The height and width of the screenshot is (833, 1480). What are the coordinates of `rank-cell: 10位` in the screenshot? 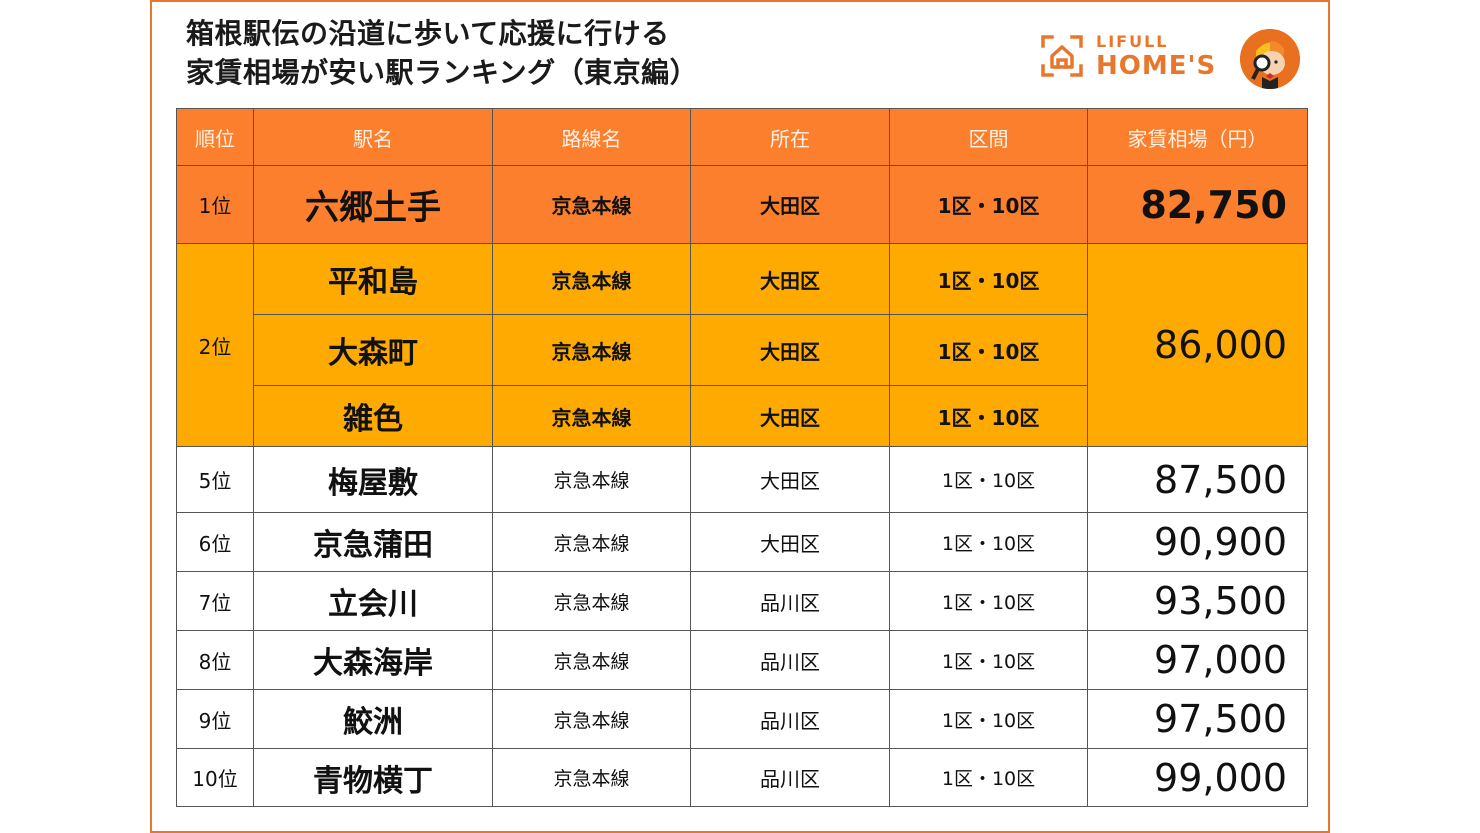 It's located at (215, 777).